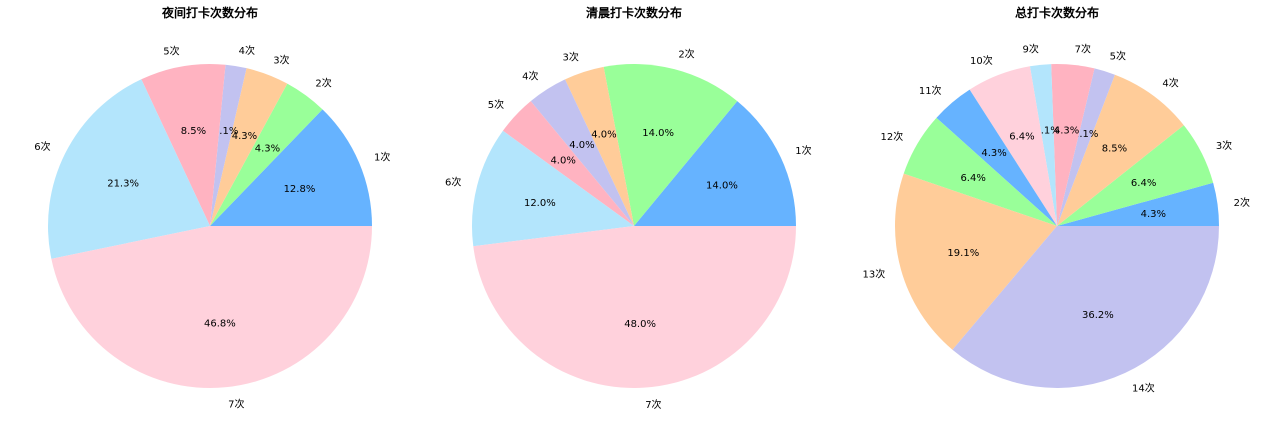 This screenshot has height=436, width=1267. What do you see at coordinates (1057, 12) in the screenshot?
I see `chart-title: 总打卡次数分布` at bounding box center [1057, 12].